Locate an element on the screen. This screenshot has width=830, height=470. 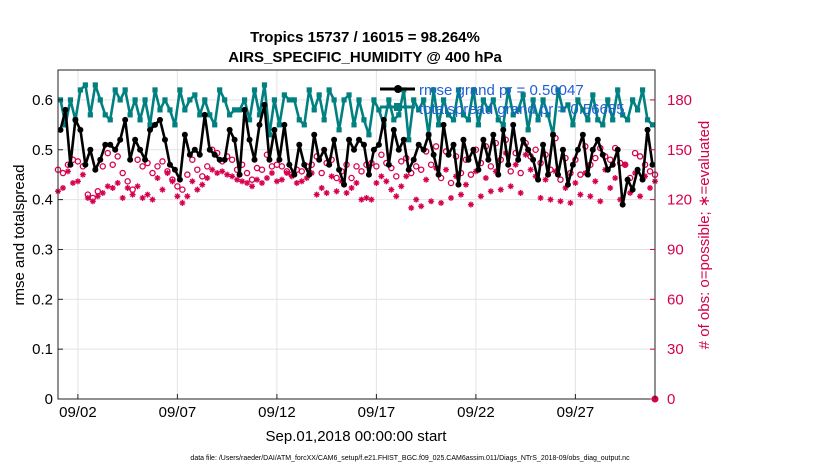
legend-rmse-label: rmse grand pr = 0.50047 is located at coordinates (501, 90).